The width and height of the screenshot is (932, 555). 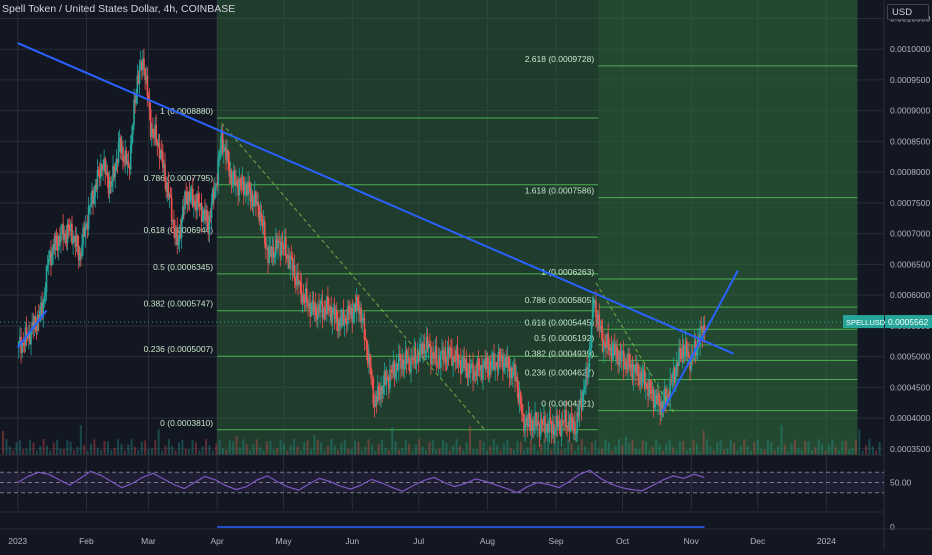 I want to click on price-axis-tick-11: 0.0005000, so click(x=910, y=357).